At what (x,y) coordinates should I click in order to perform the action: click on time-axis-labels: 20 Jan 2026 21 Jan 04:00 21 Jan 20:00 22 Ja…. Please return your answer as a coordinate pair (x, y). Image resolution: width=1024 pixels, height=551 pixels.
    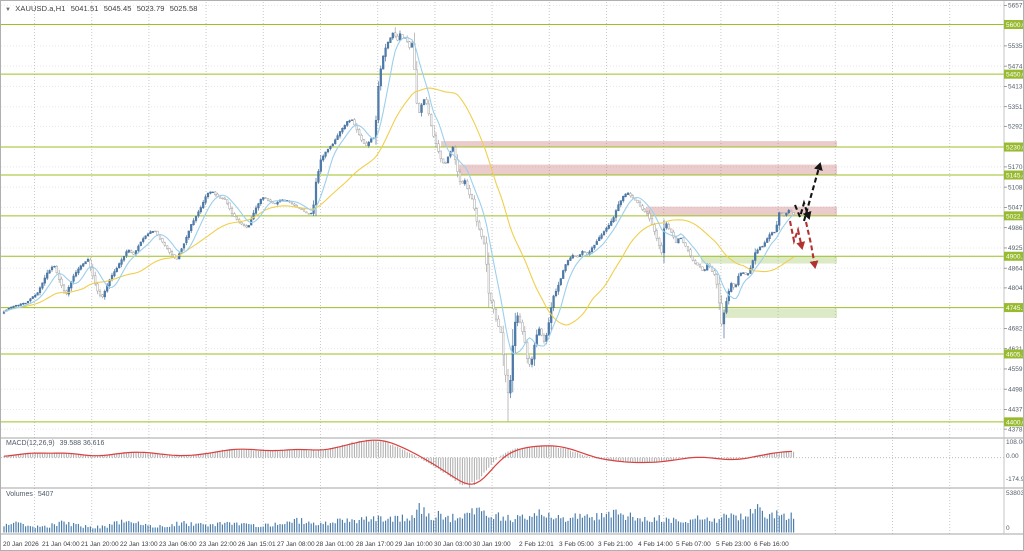
    Looking at the image, I should click on (396, 544).